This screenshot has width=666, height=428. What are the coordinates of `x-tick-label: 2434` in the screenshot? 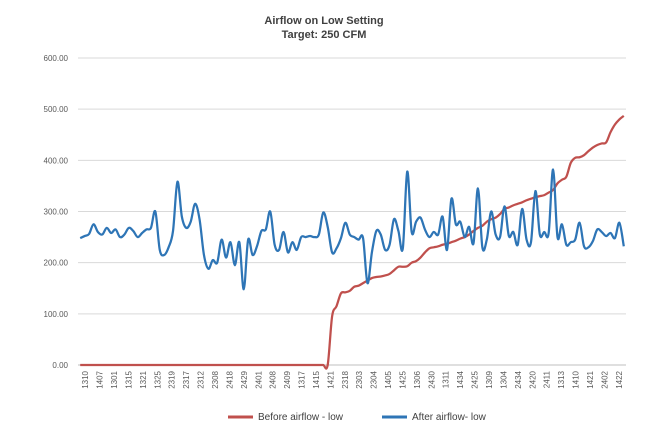 It's located at (518, 379).